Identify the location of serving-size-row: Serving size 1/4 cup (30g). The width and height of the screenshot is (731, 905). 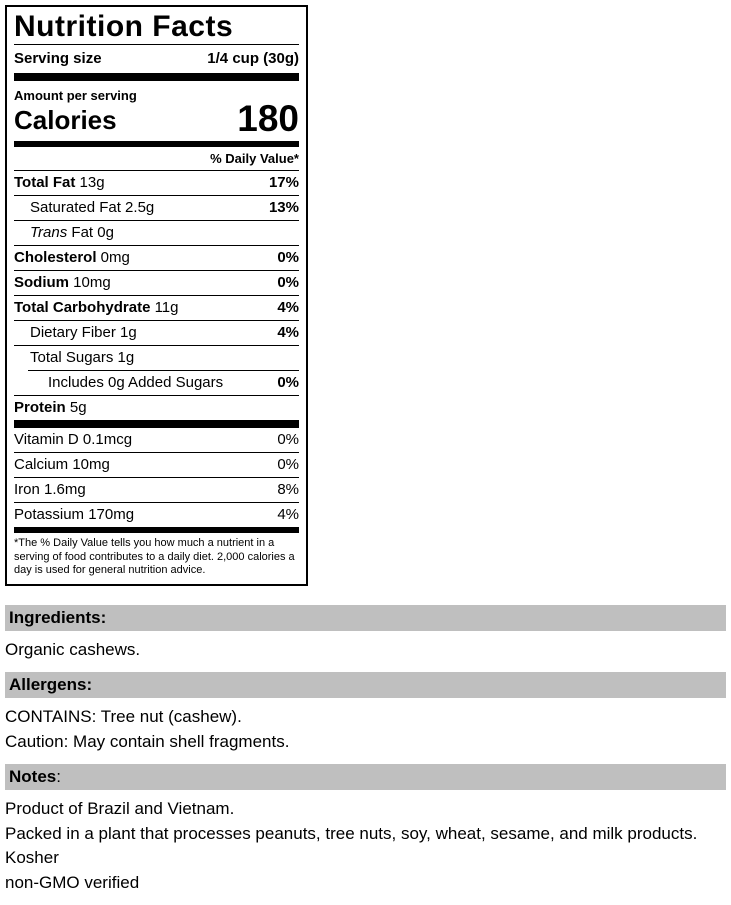
(156, 59).